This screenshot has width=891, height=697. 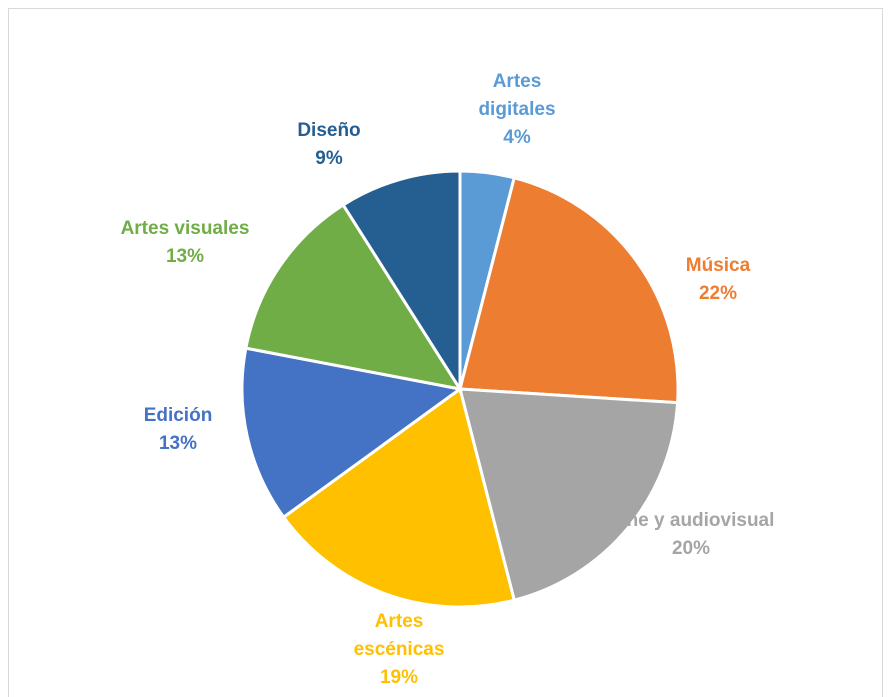 What do you see at coordinates (185, 243) in the screenshot?
I see `data-label: Artes visuales 13%` at bounding box center [185, 243].